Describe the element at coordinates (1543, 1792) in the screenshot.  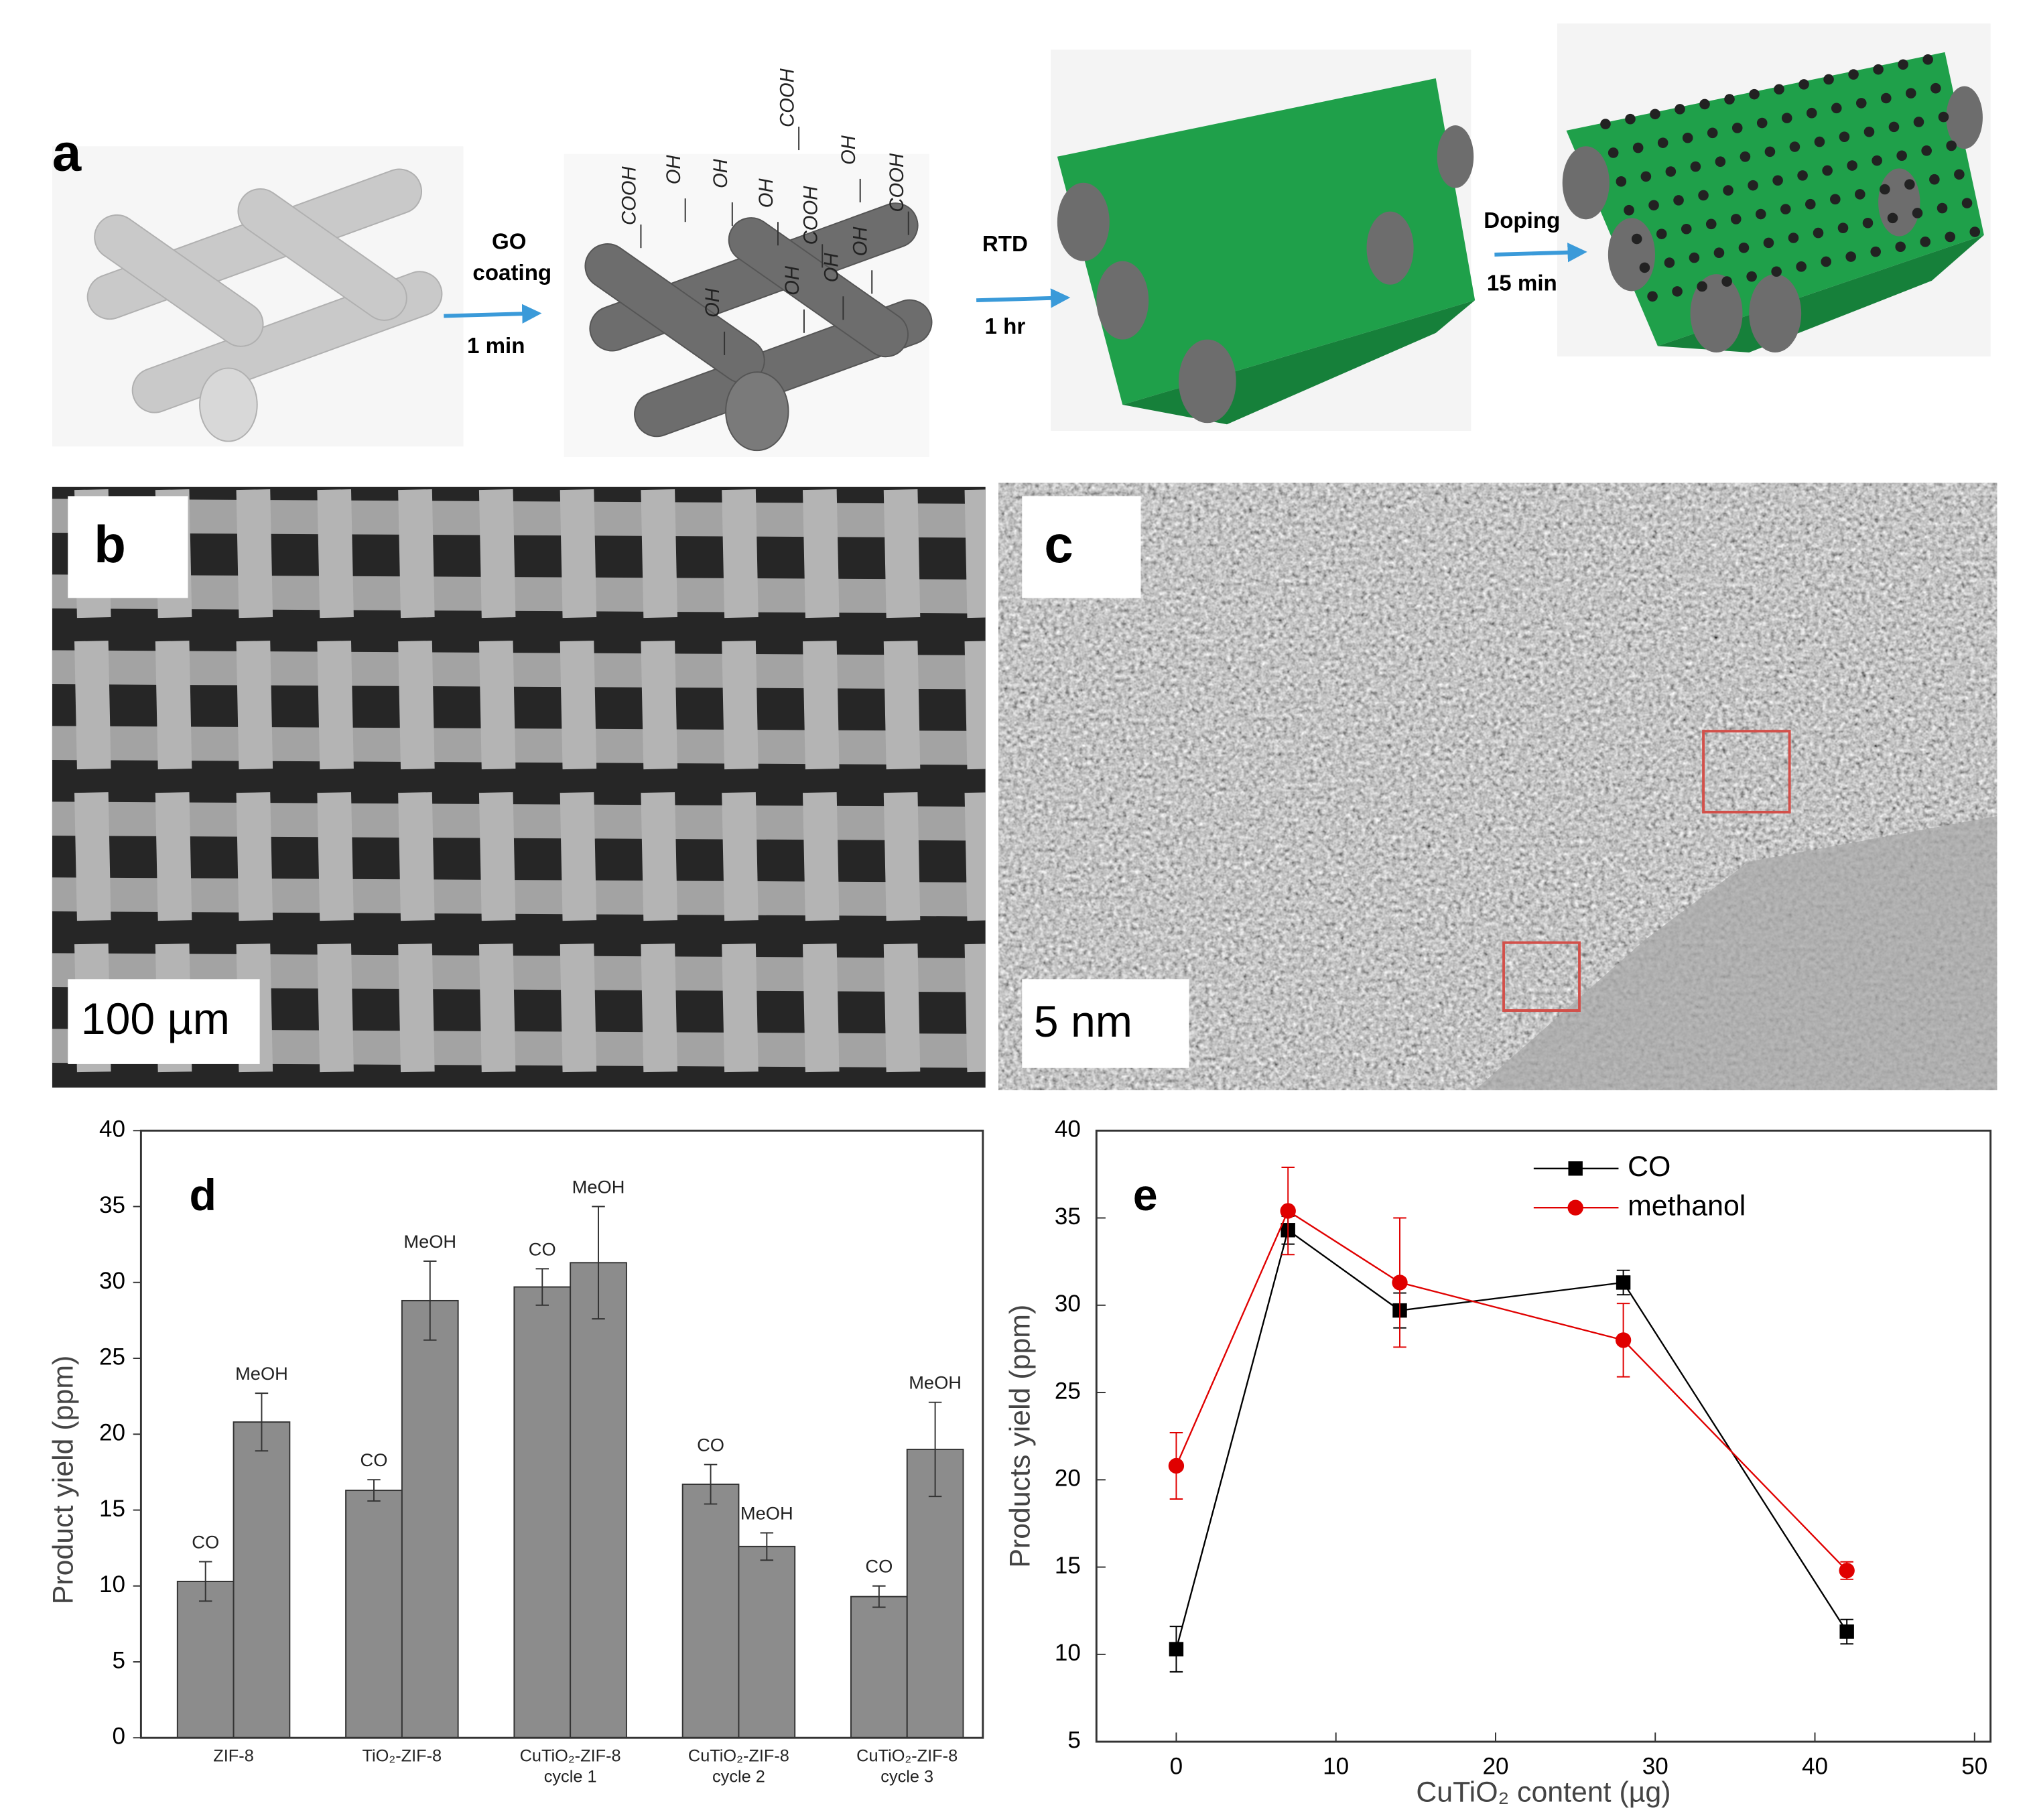
I see `x-axis-label: CuTiO₂ content (µg)` at that location.